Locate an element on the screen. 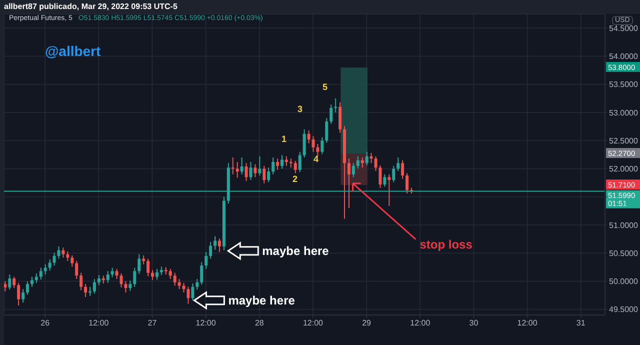 Image resolution: width=640 pixels, height=345 pixels. x-tick-label: 26 is located at coordinates (45, 323).